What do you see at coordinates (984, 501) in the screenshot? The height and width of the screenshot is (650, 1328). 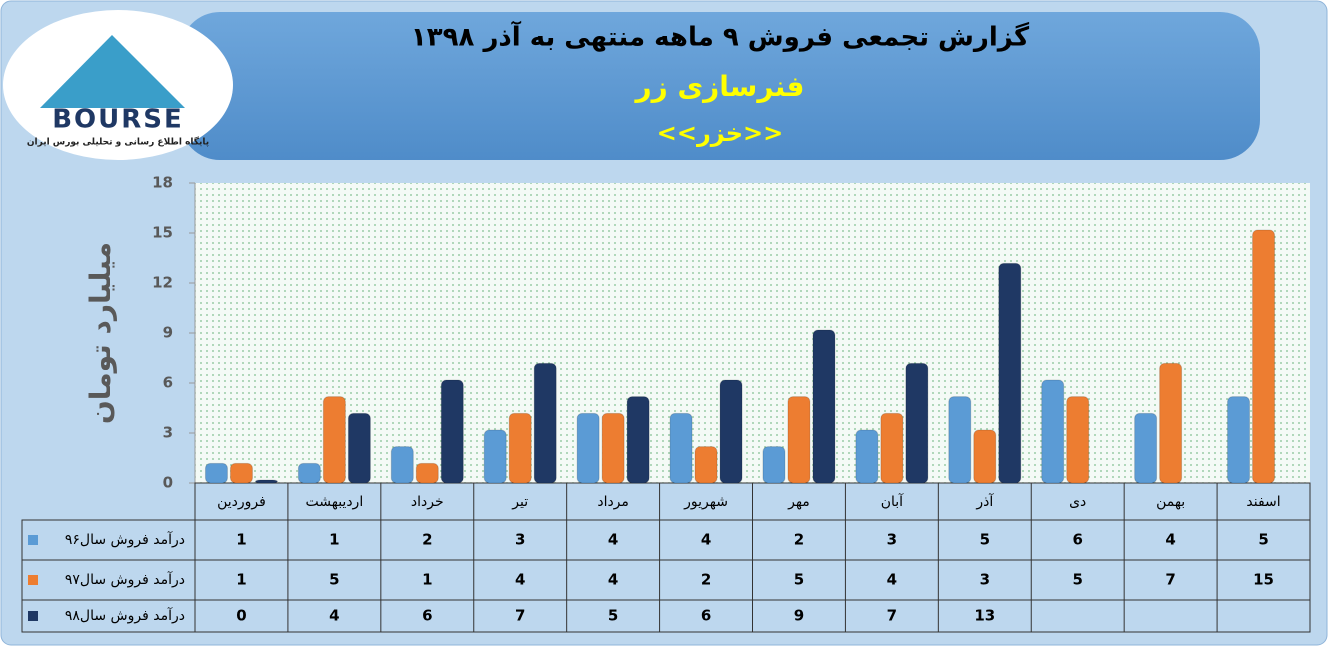 I see `x-tick-label: آذر` at bounding box center [984, 501].